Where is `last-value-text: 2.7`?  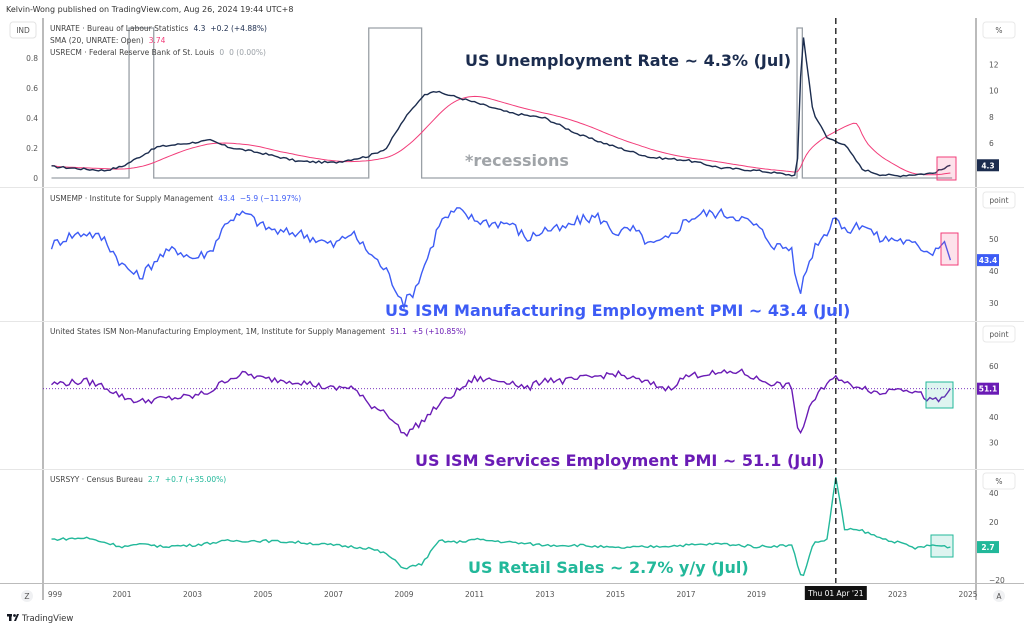 last-value-text: 2.7 is located at coordinates (987, 547).